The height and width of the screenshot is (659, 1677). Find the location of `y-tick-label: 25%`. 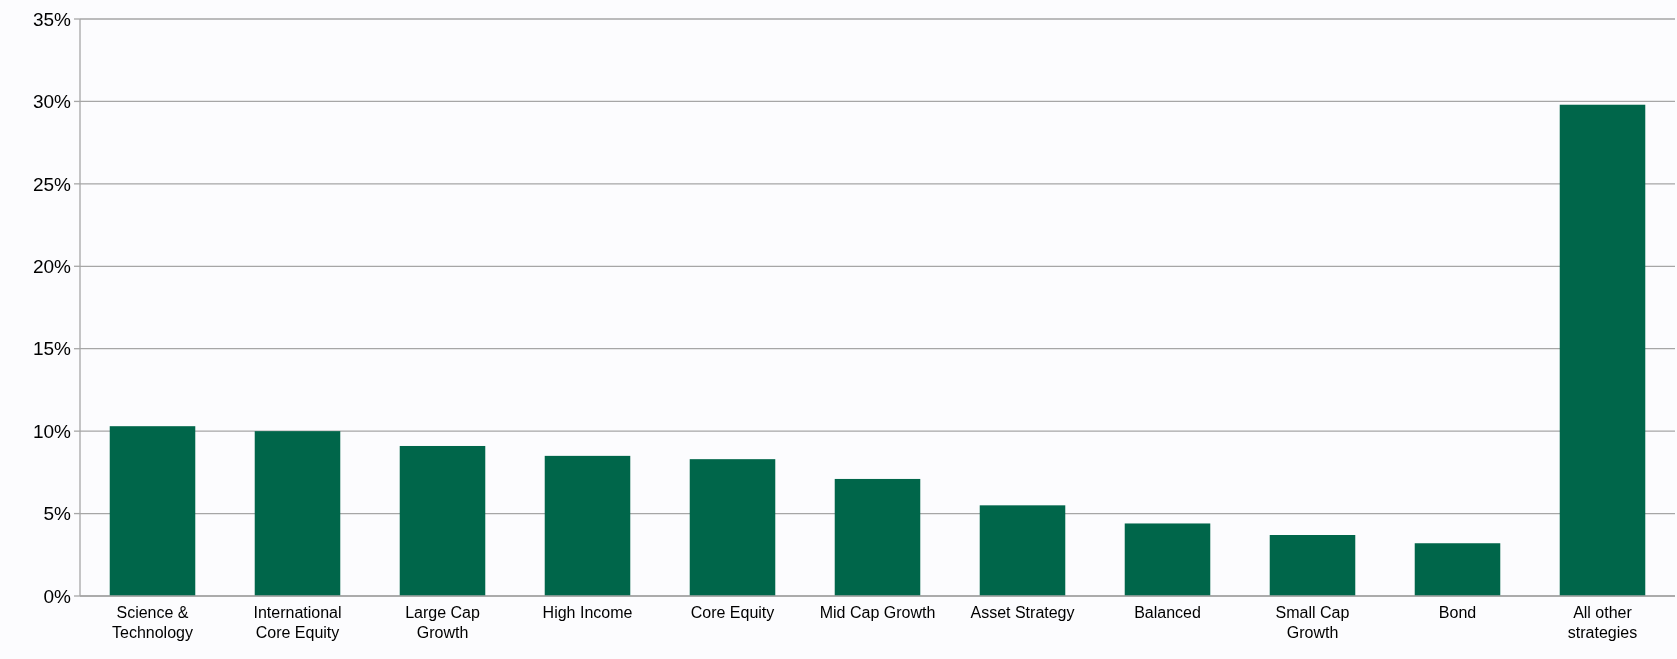

y-tick-label: 25% is located at coordinates (52, 184).